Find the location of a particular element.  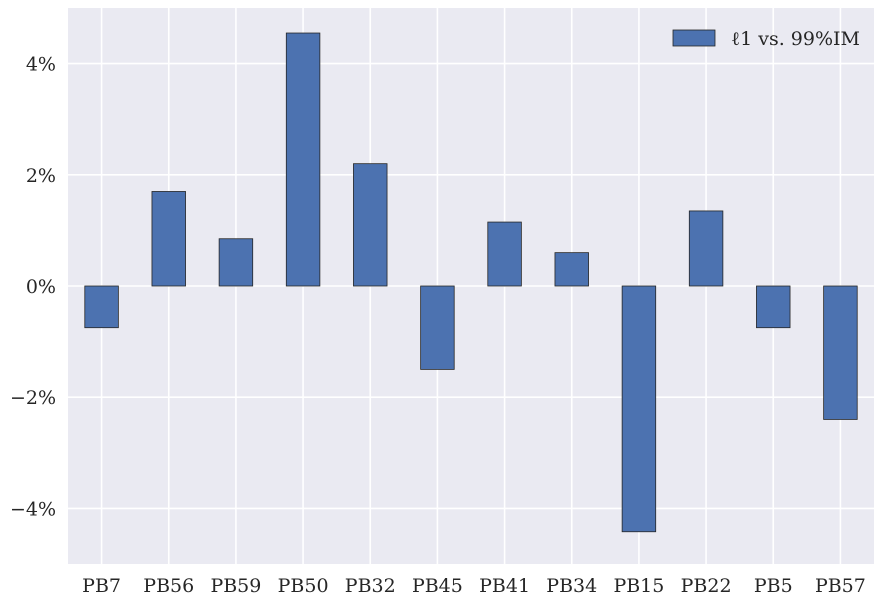

legend: ℓ1 vs. 99%IM is located at coordinates (766, 39).